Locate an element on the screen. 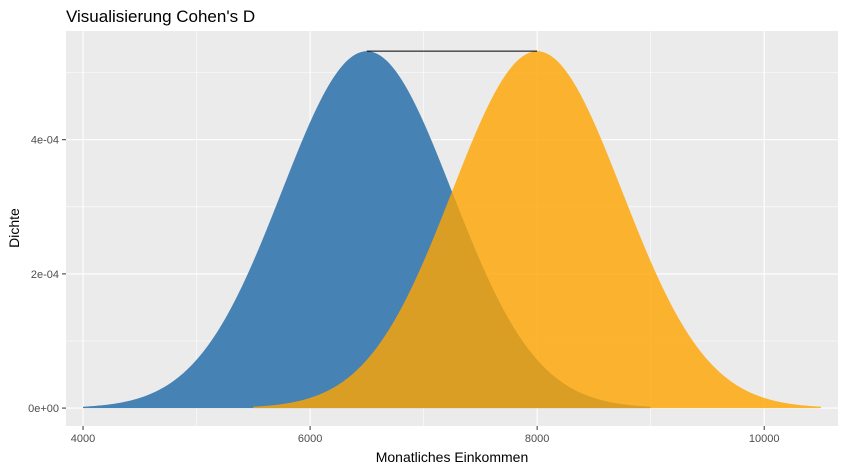 Image resolution: width=860 pixels, height=472 pixels. y-tick-label: 4e-04 is located at coordinates (45, 141).